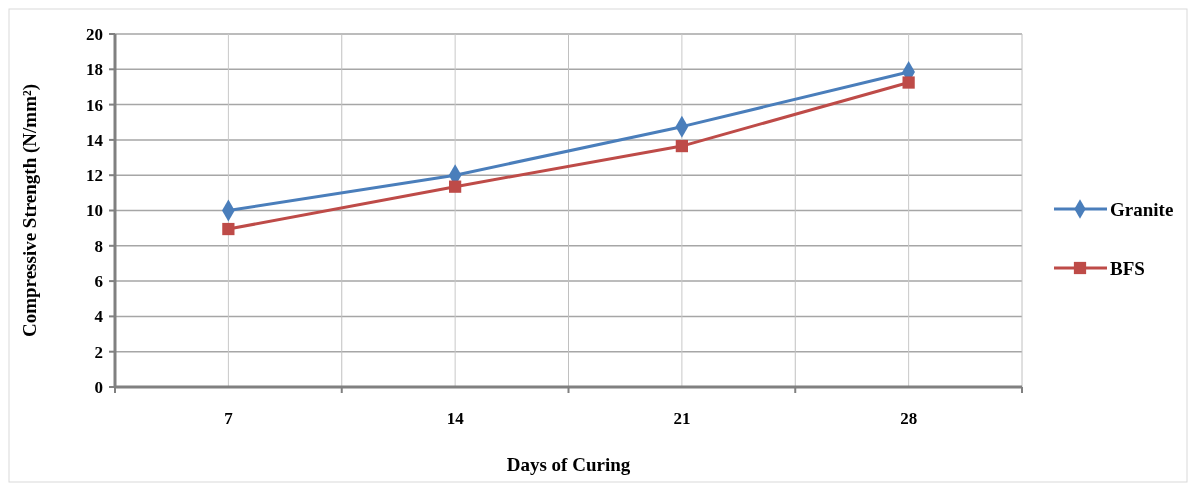  I want to click on y-tick-label: 0, so click(98, 387).